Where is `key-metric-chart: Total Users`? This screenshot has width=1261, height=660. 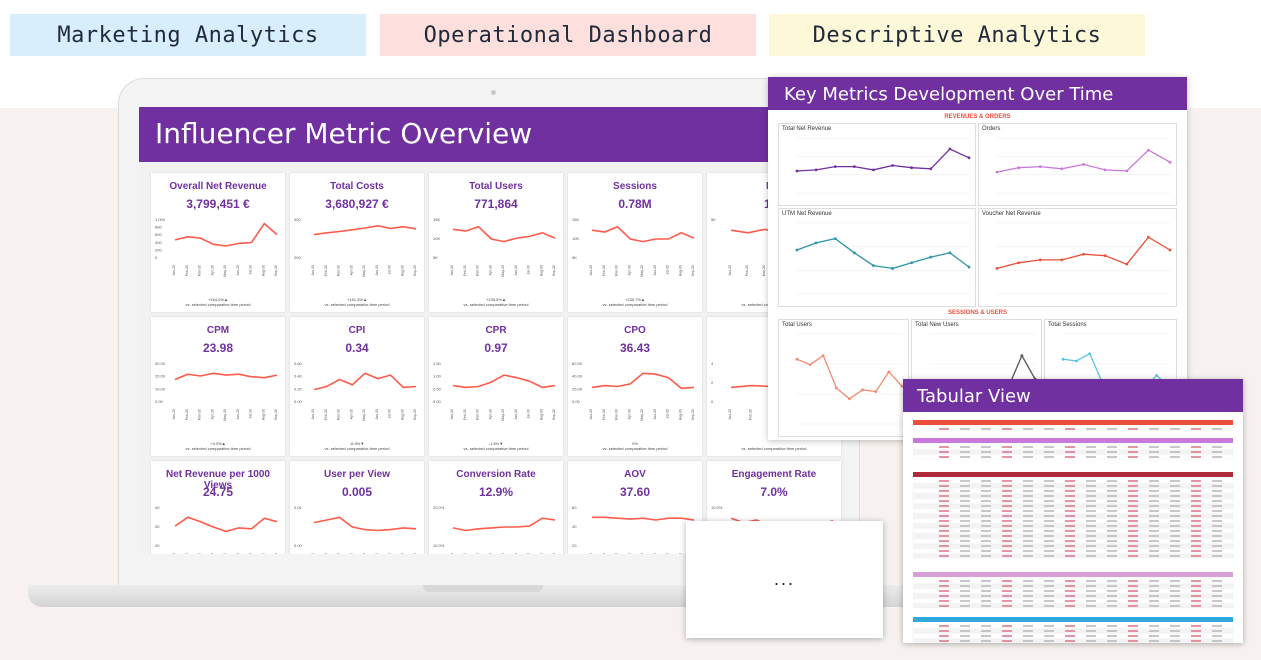 key-metric-chart: Total Users is located at coordinates (843, 378).